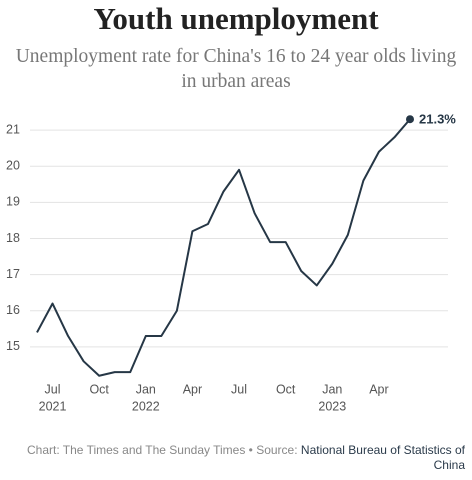  Describe the element at coordinates (53, 406) in the screenshot. I see `x-tick-year: 2021` at that location.